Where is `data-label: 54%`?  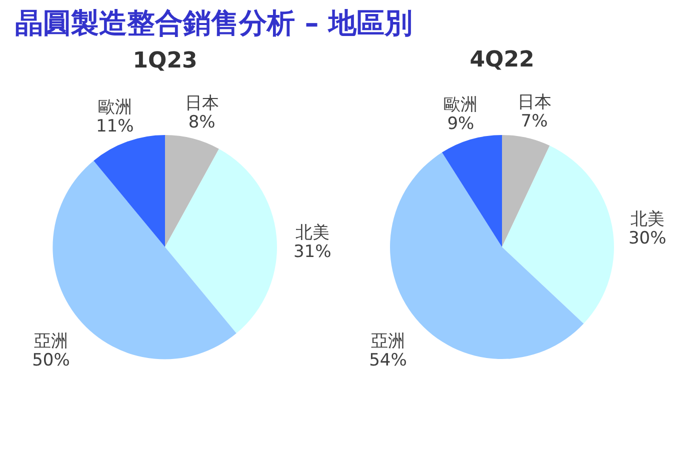 data-label: 54% is located at coordinates (388, 360).